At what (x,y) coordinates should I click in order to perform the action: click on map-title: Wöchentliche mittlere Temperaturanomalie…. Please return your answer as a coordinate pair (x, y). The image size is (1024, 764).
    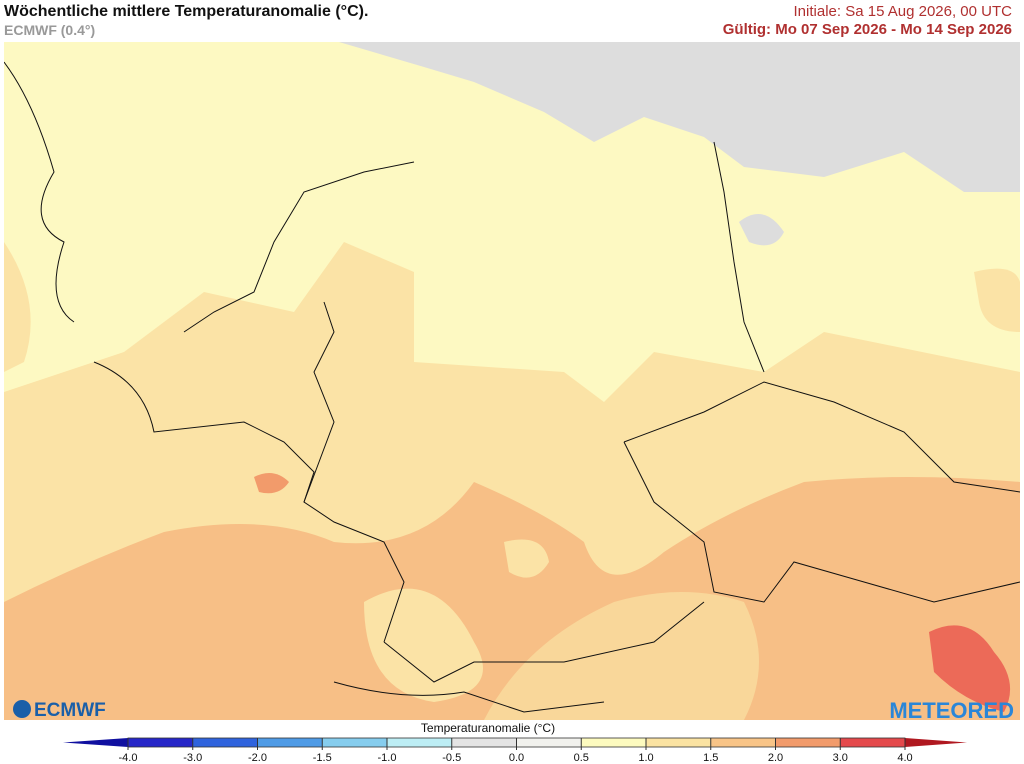
    Looking at the image, I should click on (186, 11).